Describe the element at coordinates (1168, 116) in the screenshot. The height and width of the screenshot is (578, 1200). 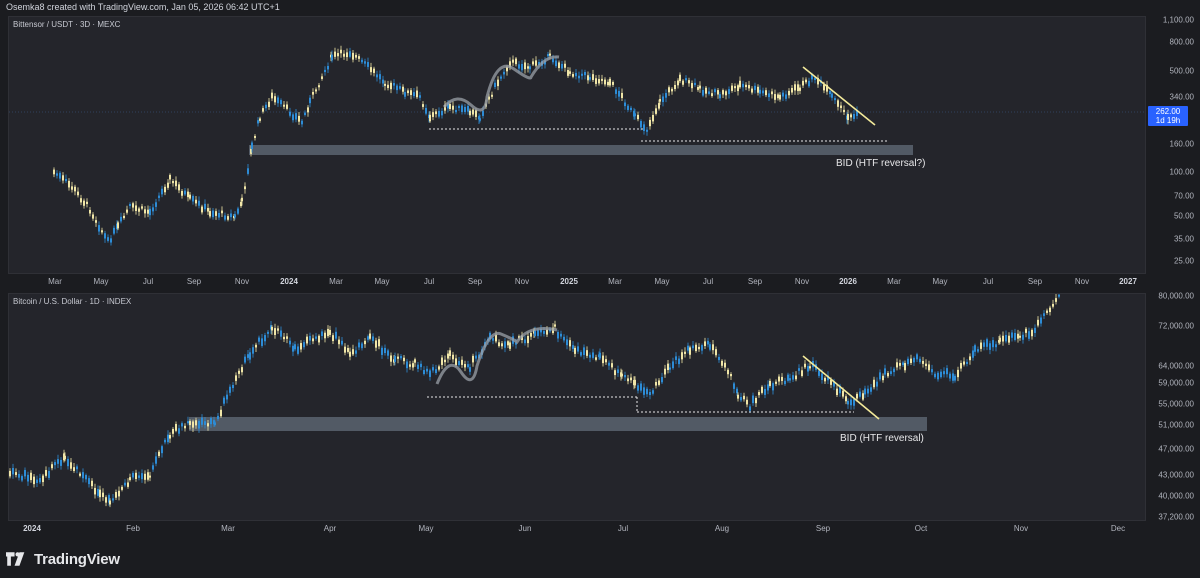
I see `last-price-tag: 262.00 1d 19h` at that location.